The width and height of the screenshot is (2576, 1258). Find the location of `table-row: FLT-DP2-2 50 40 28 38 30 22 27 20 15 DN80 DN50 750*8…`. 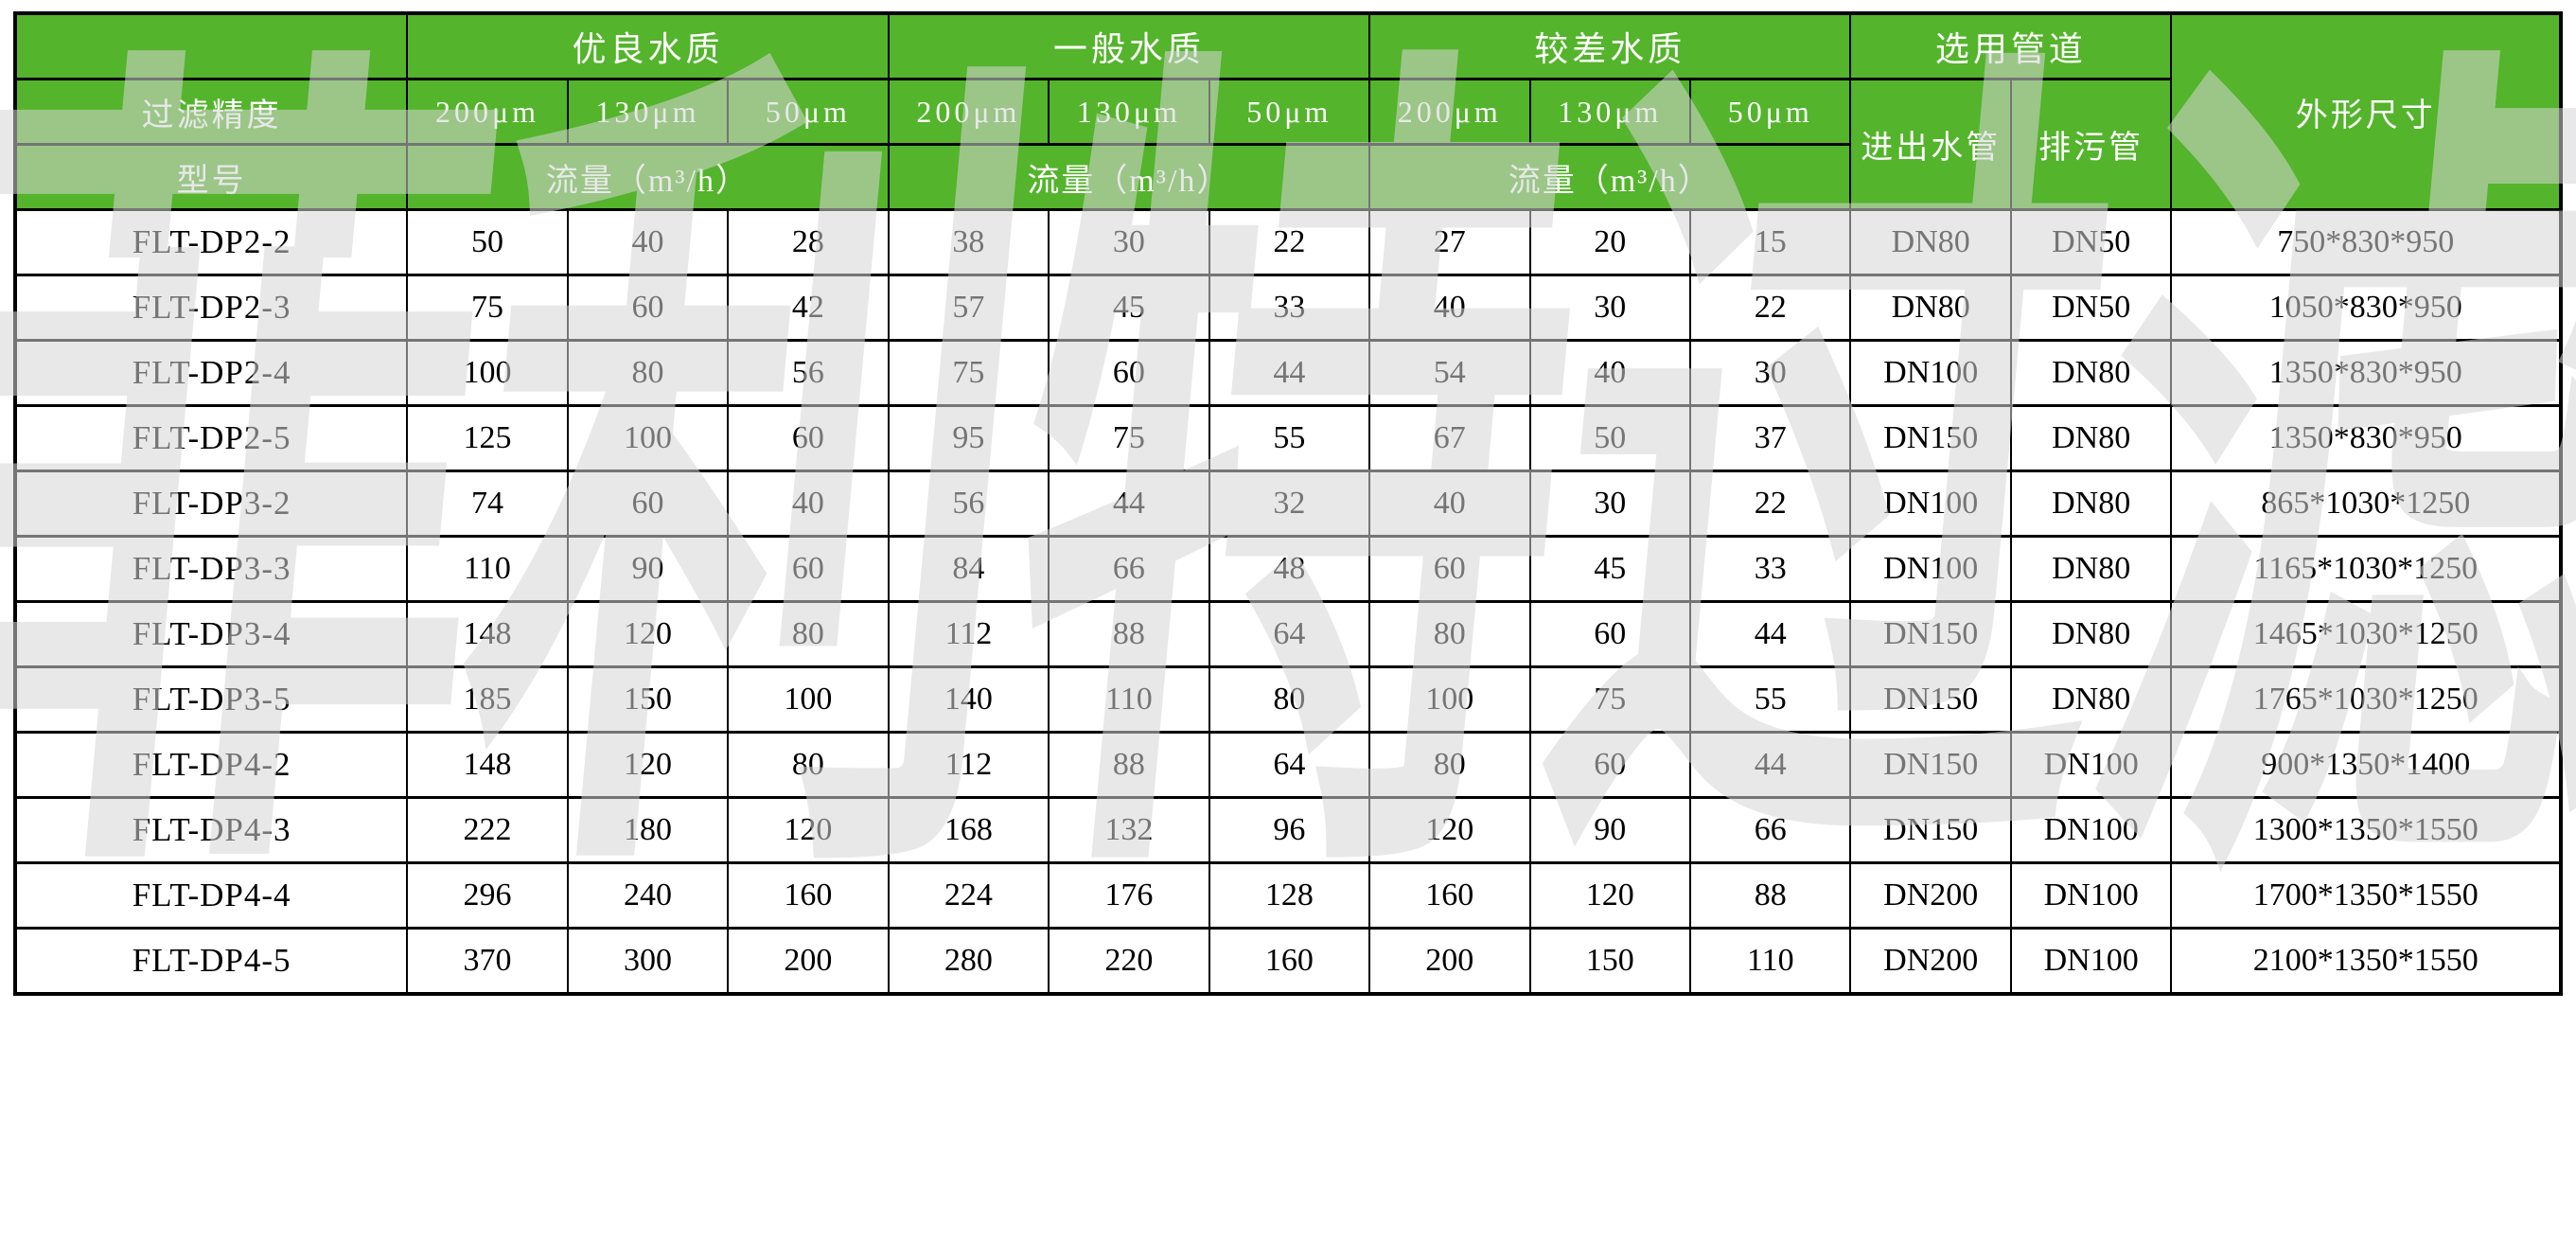

table-row: FLT-DP2-2 50 40 28 38 30 22 27 20 15 DN80 DN50 750*8… is located at coordinates (1287, 242).